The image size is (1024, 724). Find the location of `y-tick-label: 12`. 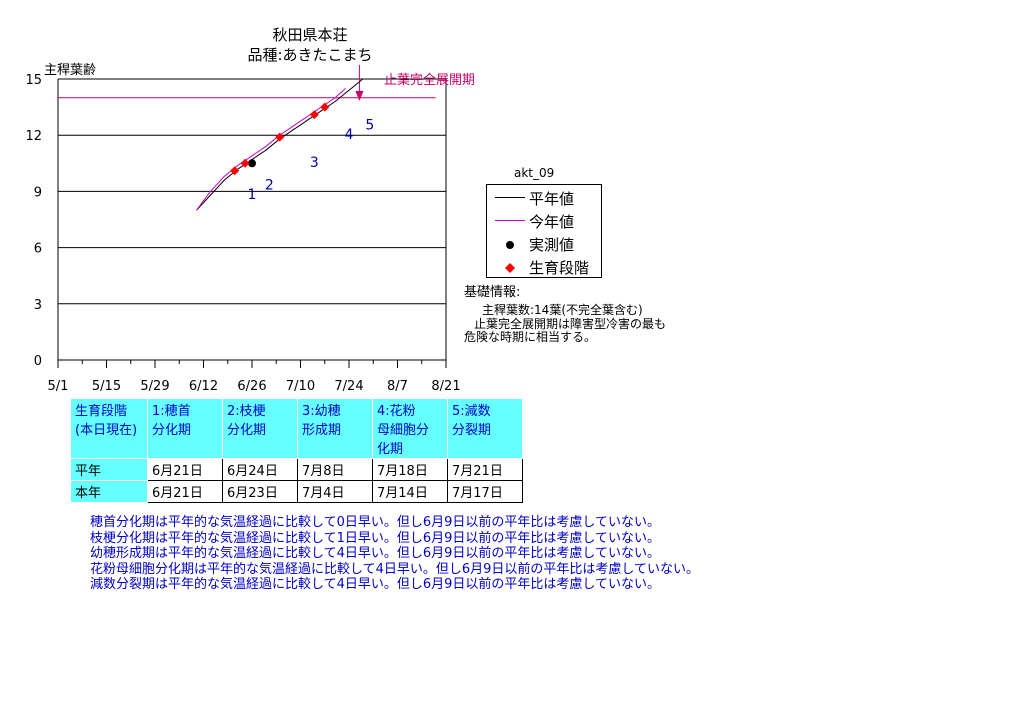

y-tick-label: 12 is located at coordinates (33, 136).